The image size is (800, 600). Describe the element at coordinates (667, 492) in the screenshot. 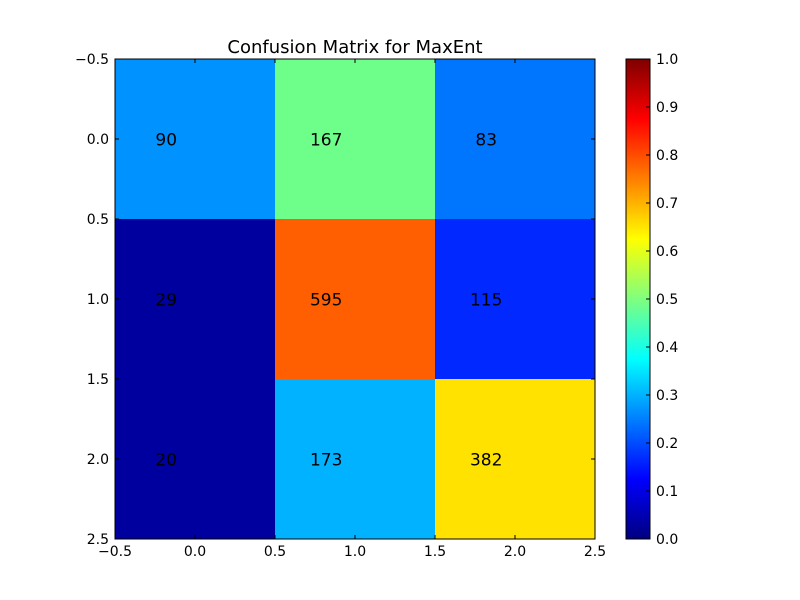

I see `colorbar-tick-label: 0.1` at that location.